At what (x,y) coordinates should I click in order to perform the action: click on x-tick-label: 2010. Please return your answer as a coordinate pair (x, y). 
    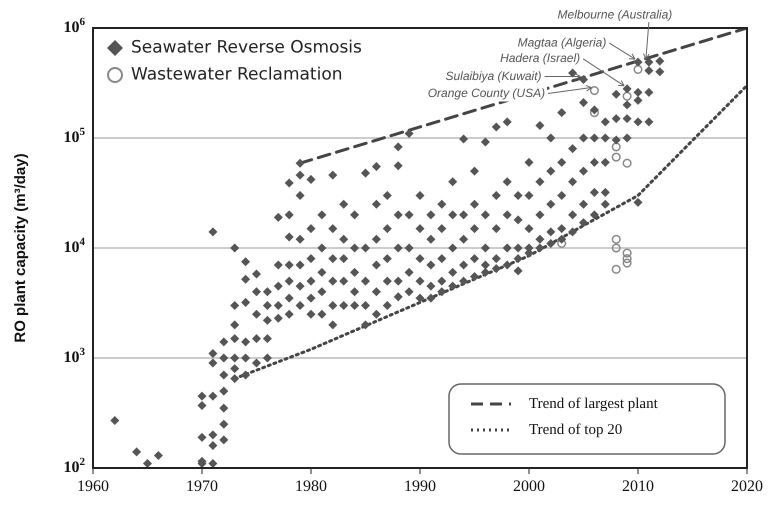
    Looking at the image, I should click on (638, 486).